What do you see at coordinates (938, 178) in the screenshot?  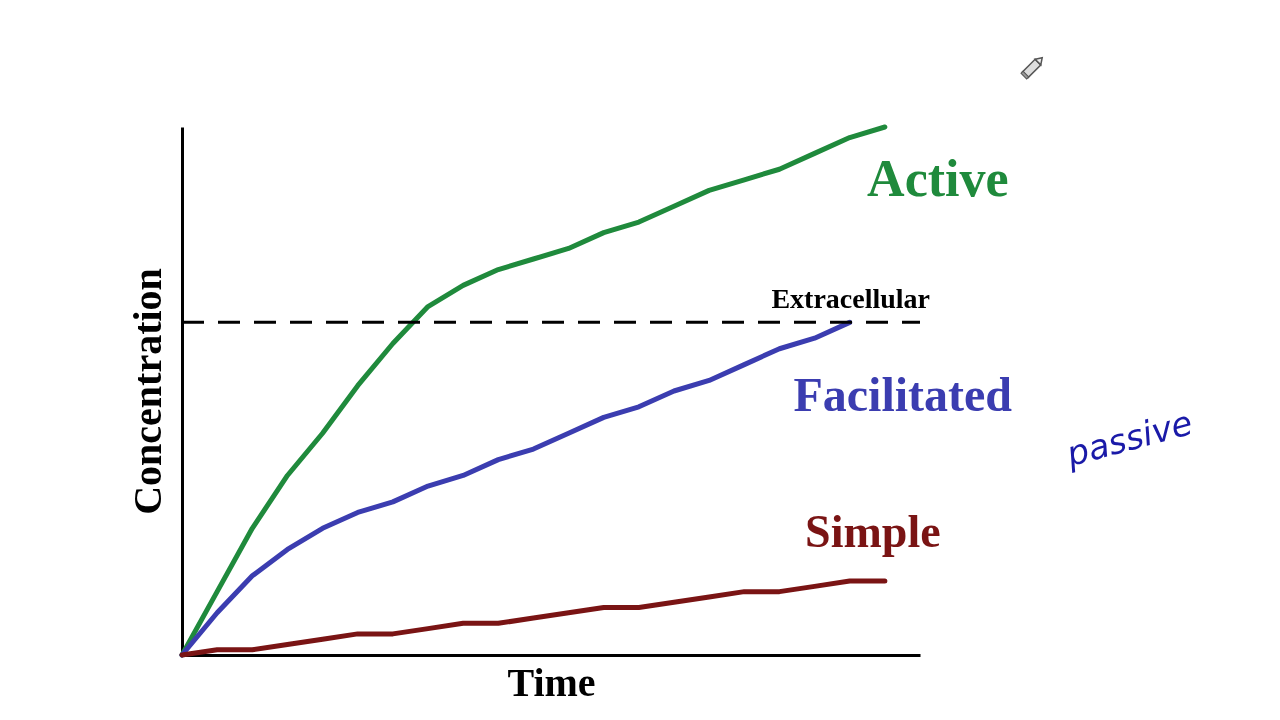 I see `series-label: Active` at bounding box center [938, 178].